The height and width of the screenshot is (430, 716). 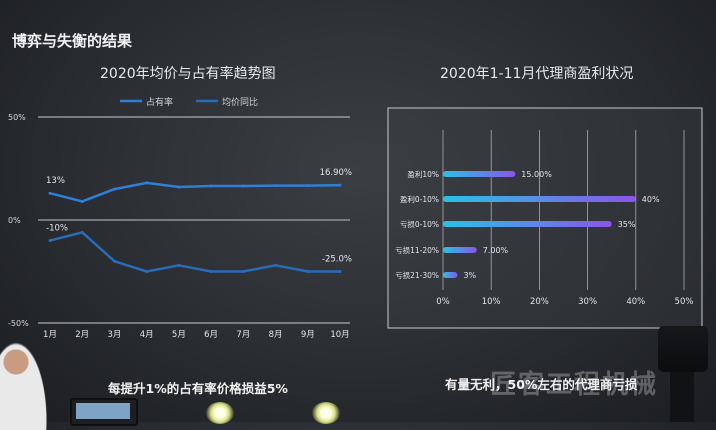 What do you see at coordinates (537, 74) in the screenshot?
I see `bar-chart-title: 2020年1-11月代理商盈利状况` at bounding box center [537, 74].